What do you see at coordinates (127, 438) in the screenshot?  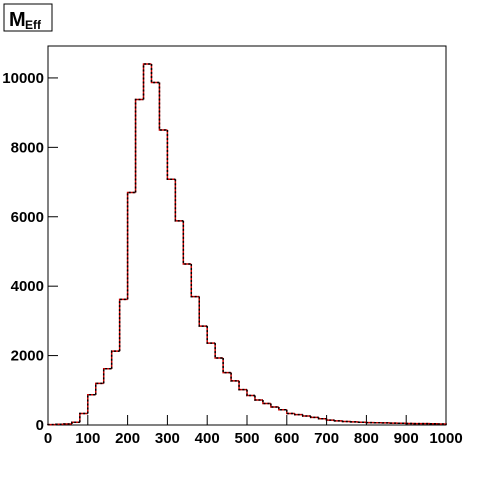 I see `x-tick-label: 200` at bounding box center [127, 438].